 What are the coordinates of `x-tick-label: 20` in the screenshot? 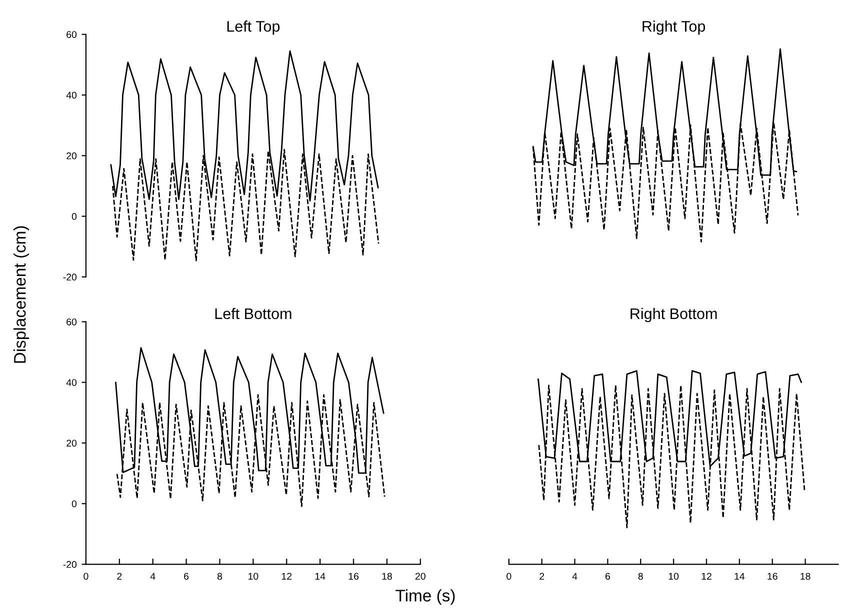 It's located at (420, 576).